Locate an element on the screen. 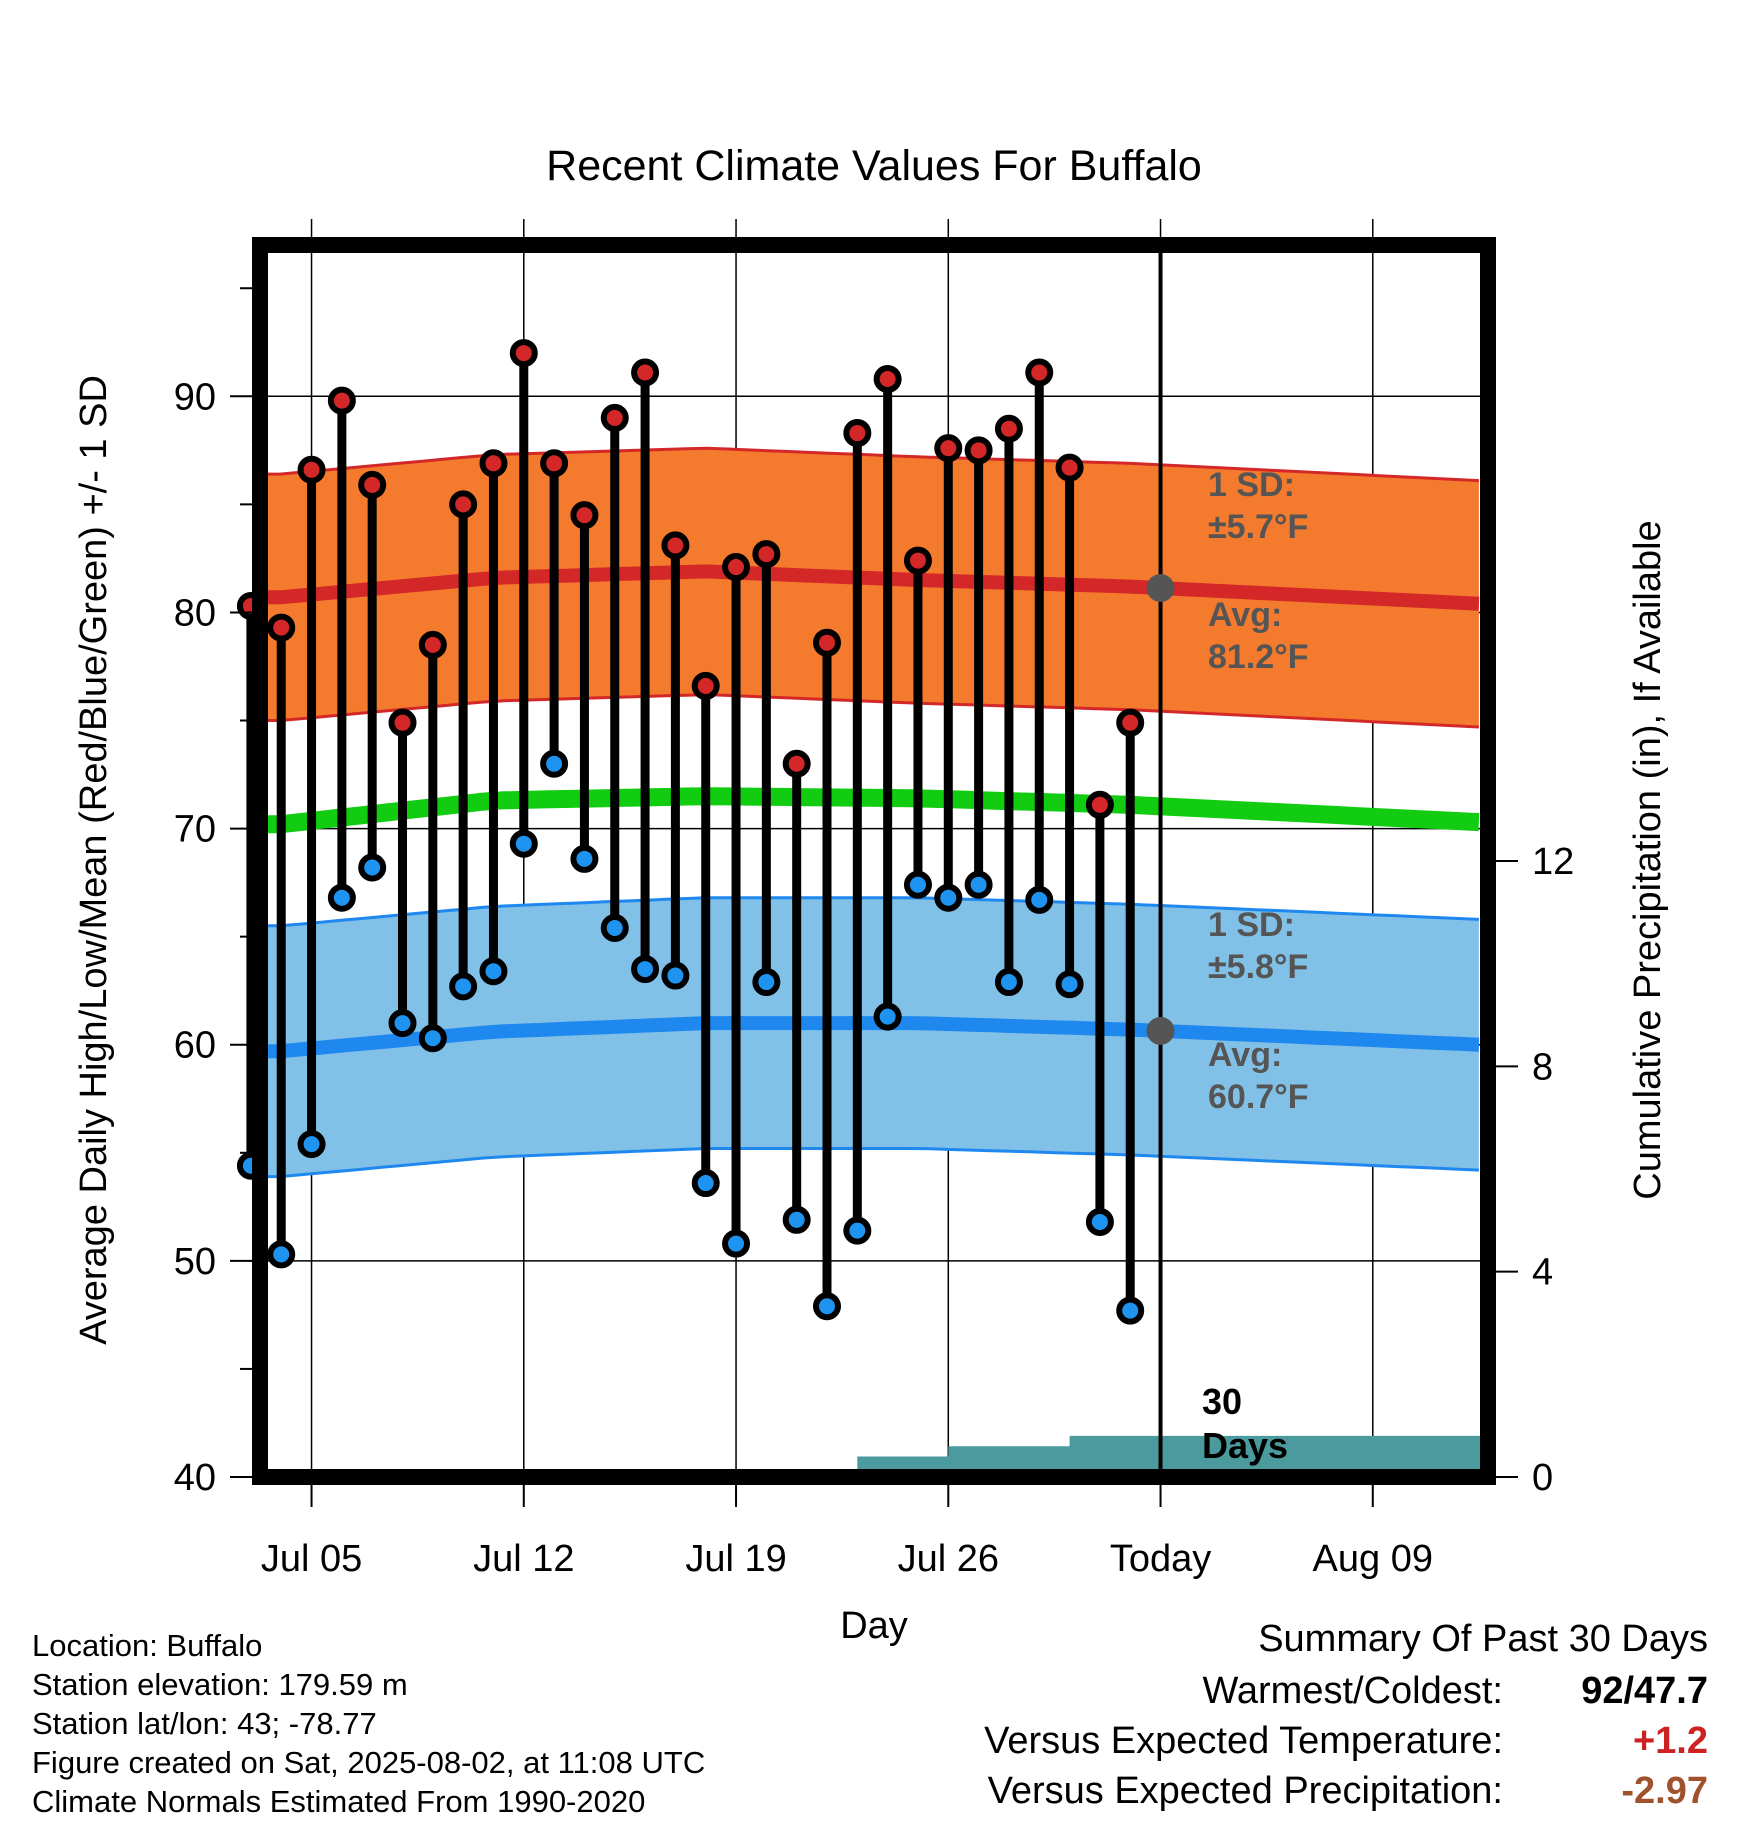 The width and height of the screenshot is (1748, 1828). x-tick-label: Aug 09 is located at coordinates (1373, 1559).